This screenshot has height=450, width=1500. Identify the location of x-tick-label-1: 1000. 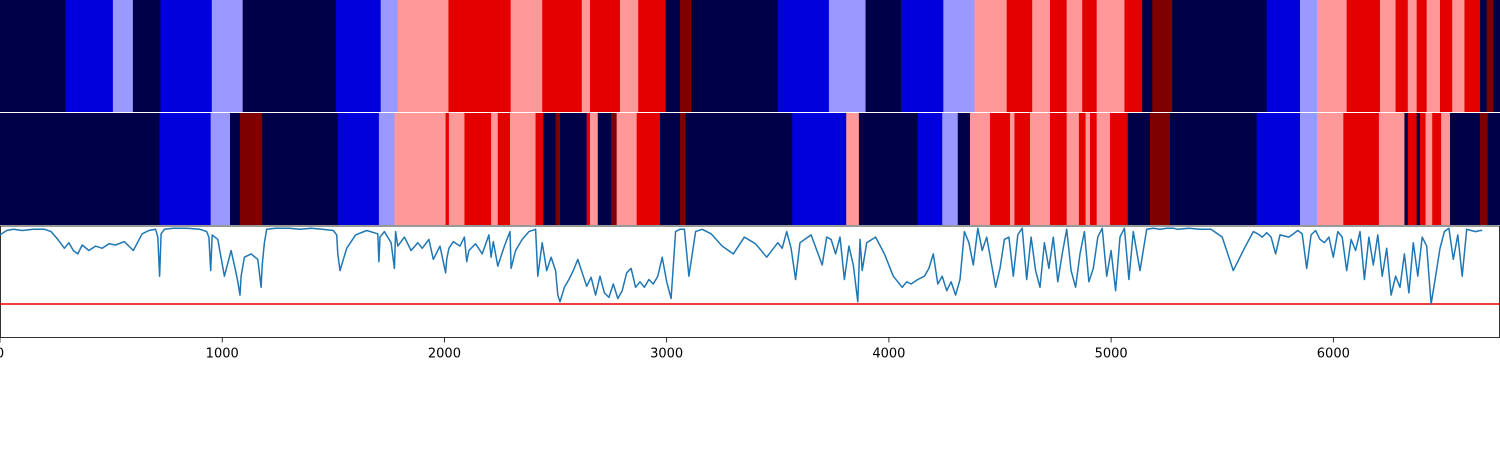
(222, 354).